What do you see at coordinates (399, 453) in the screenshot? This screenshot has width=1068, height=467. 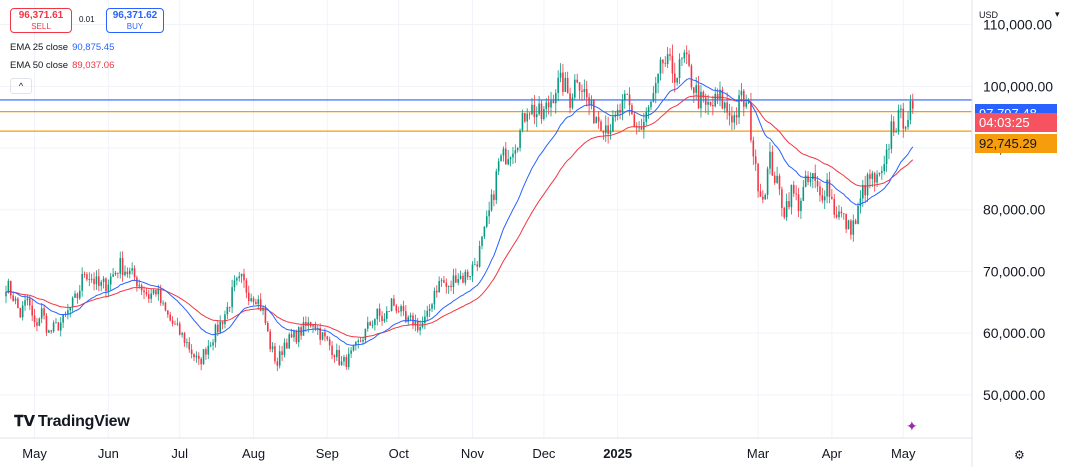 I see `time-tick-label: Oct` at bounding box center [399, 453].